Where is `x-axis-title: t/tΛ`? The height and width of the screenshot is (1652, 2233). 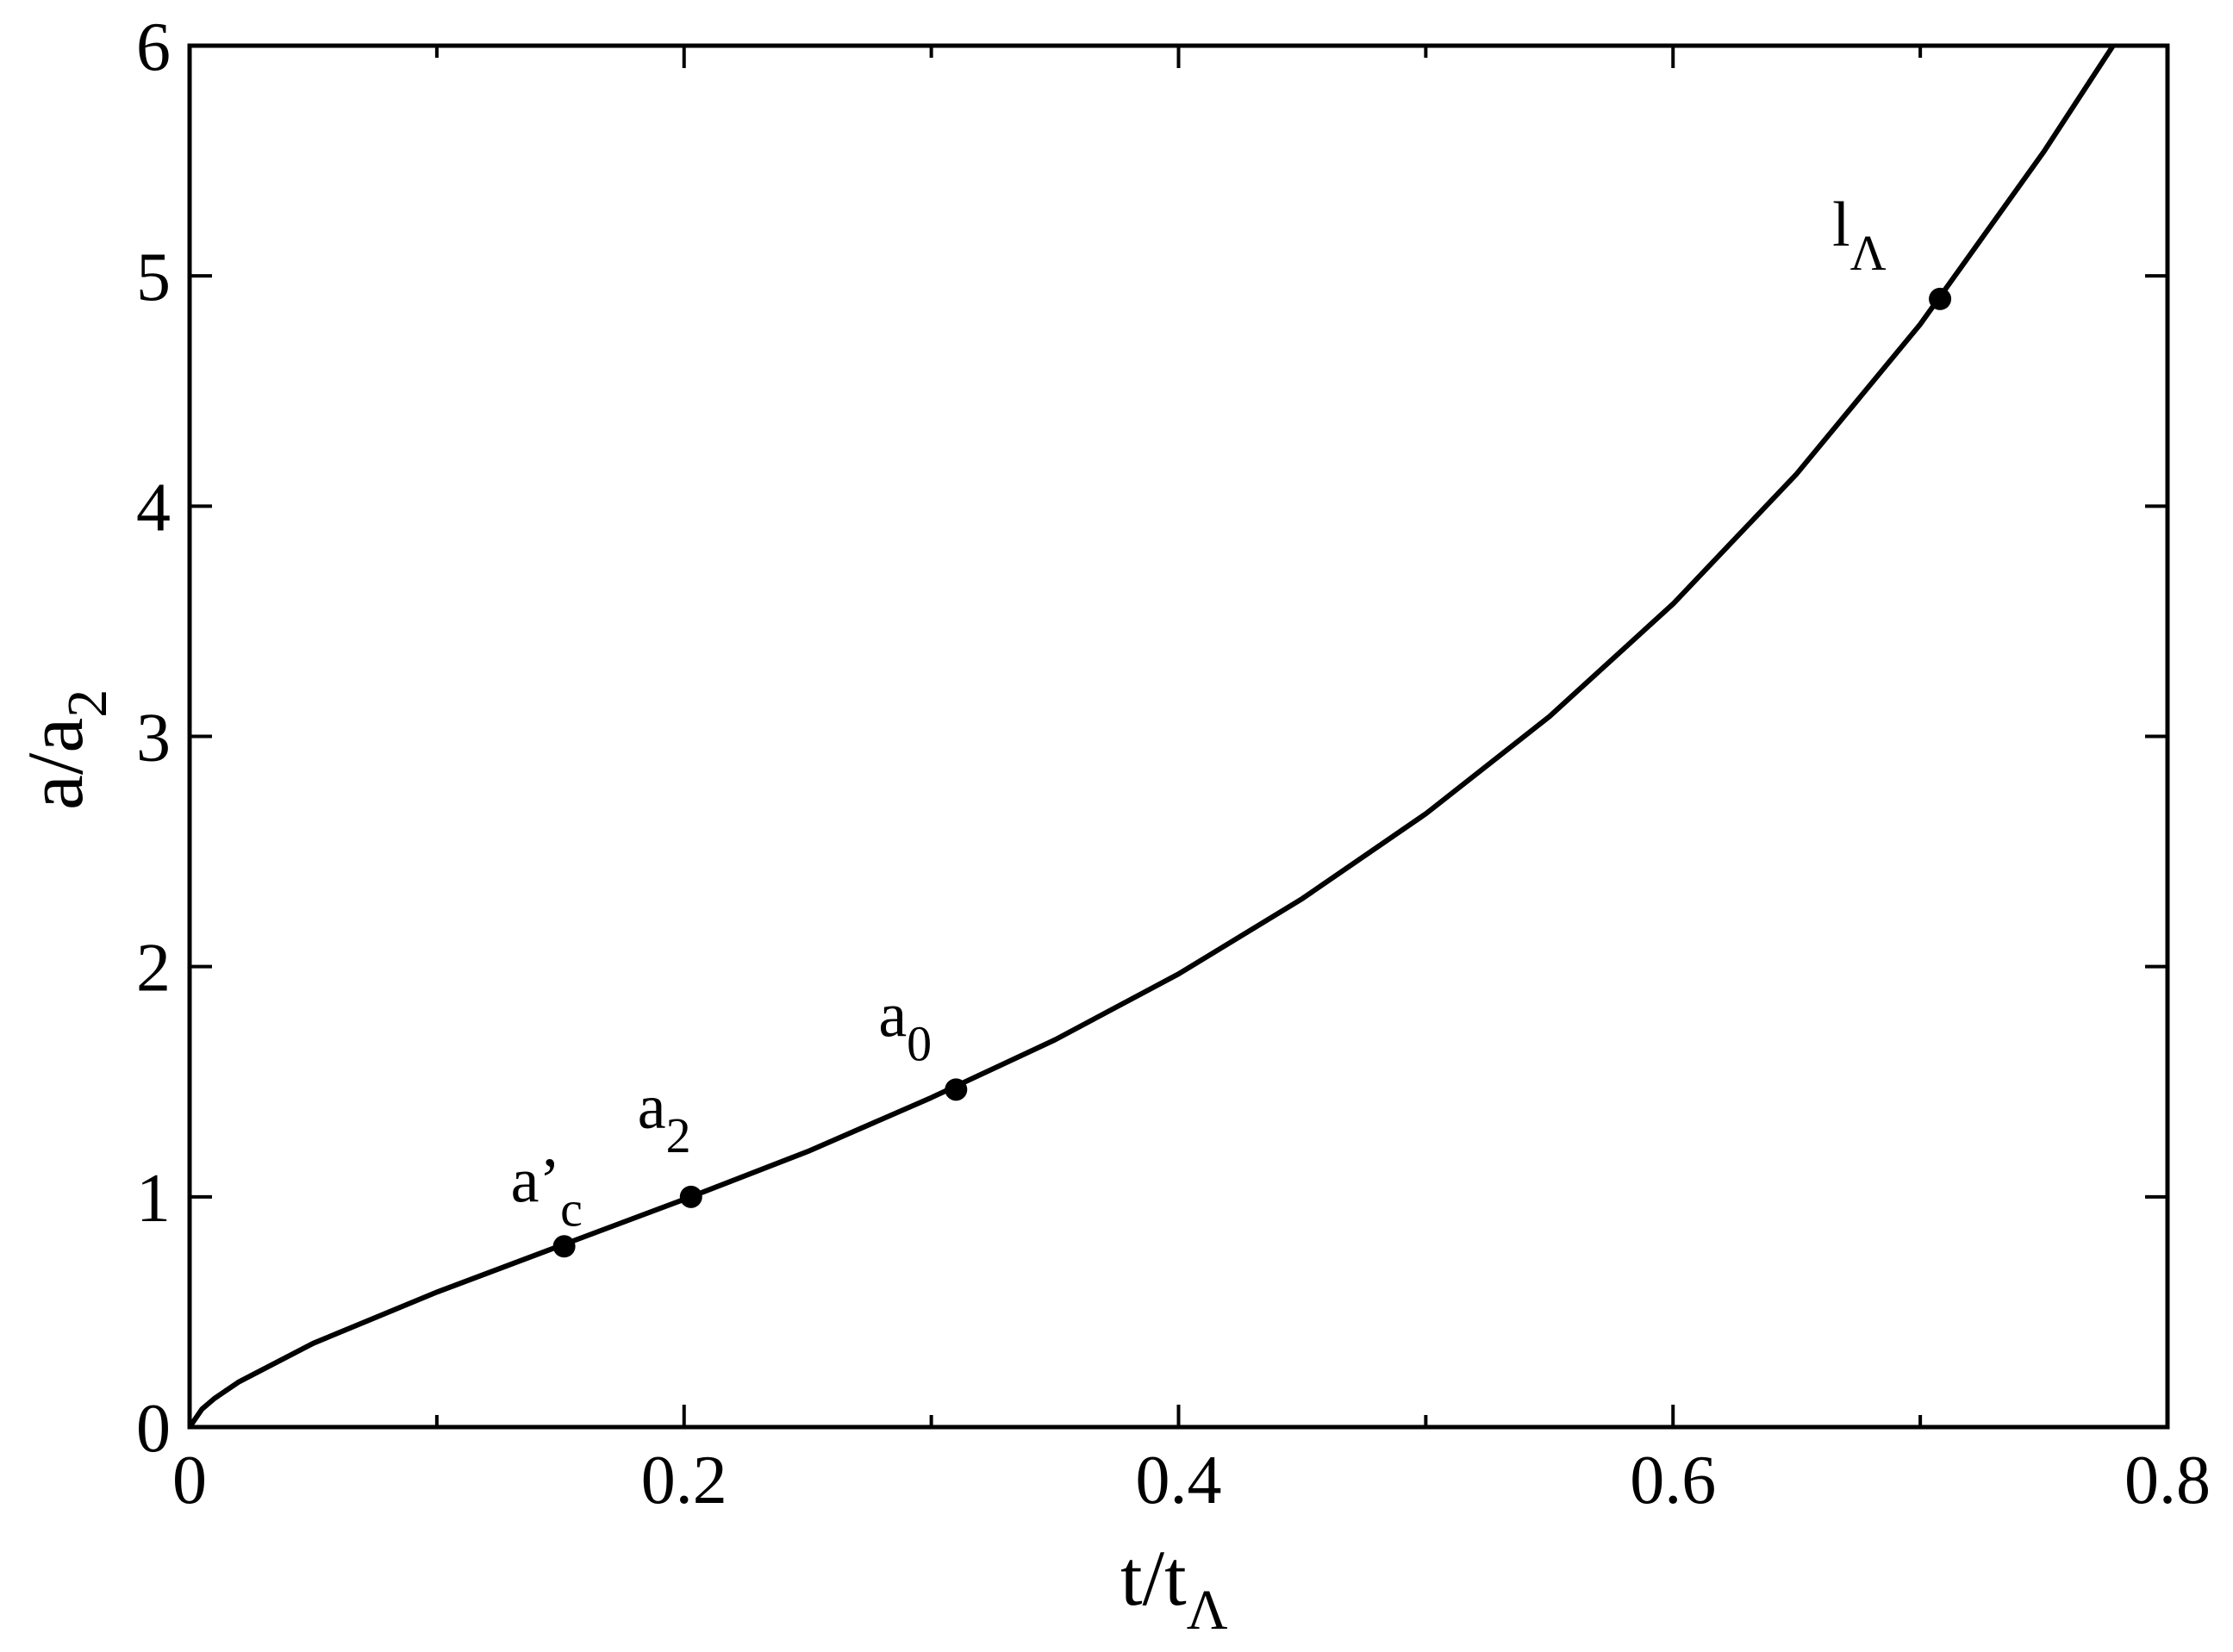 x-axis-title: t/tΛ is located at coordinates (1174, 1588).